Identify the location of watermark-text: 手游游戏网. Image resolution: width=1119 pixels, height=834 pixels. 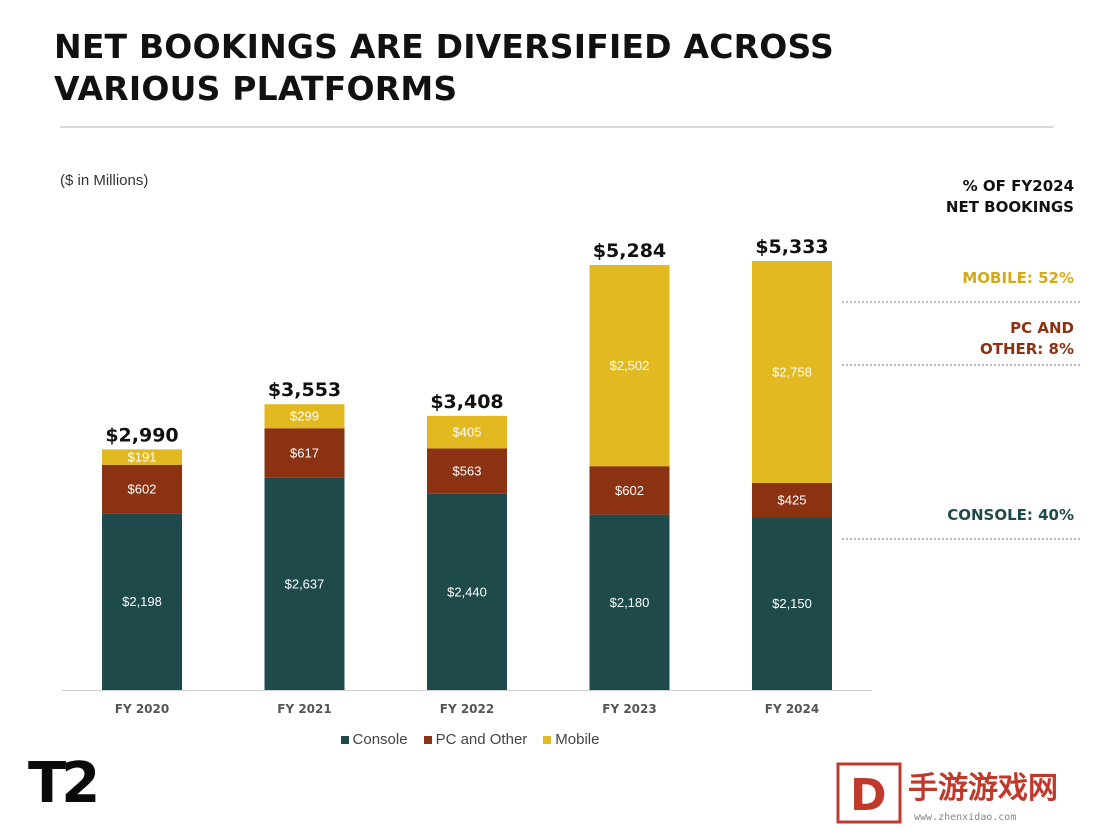
(983, 788).